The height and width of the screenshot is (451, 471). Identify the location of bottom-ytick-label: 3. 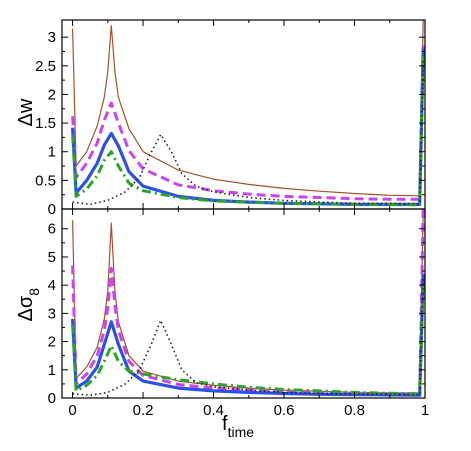
(52, 313).